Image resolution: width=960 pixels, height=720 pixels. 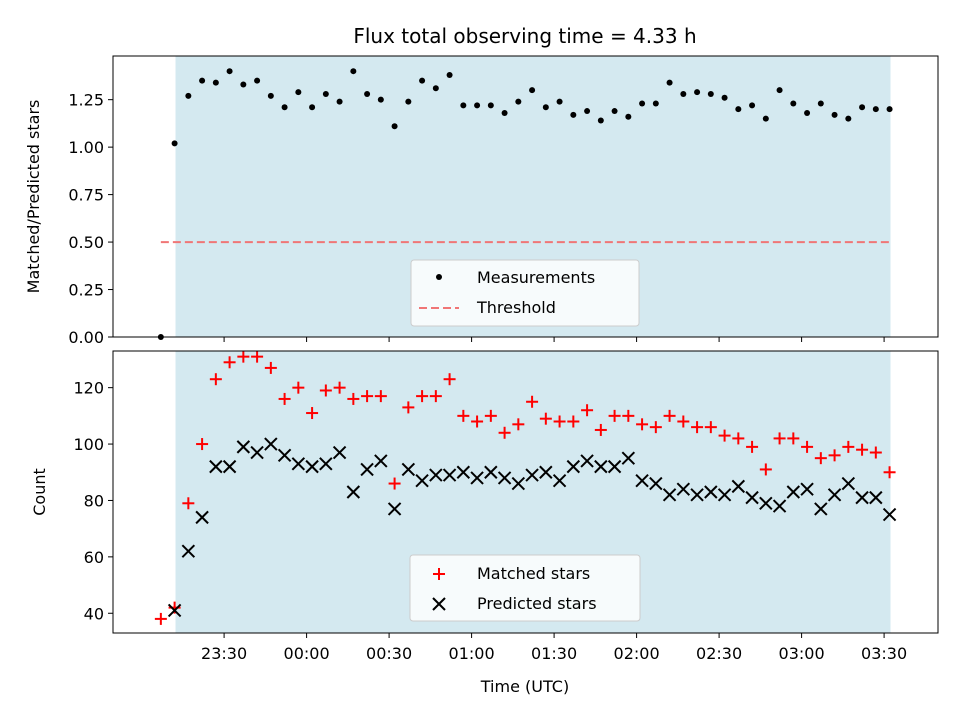 I want to click on y-tick-label: 120, so click(x=88, y=388).